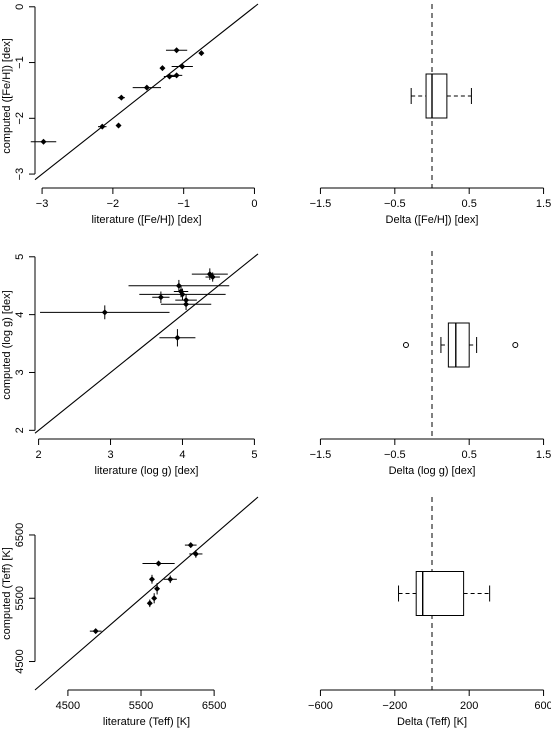  Describe the element at coordinates (469, 706) in the screenshot. I see `x-tick-label: 200` at that location.